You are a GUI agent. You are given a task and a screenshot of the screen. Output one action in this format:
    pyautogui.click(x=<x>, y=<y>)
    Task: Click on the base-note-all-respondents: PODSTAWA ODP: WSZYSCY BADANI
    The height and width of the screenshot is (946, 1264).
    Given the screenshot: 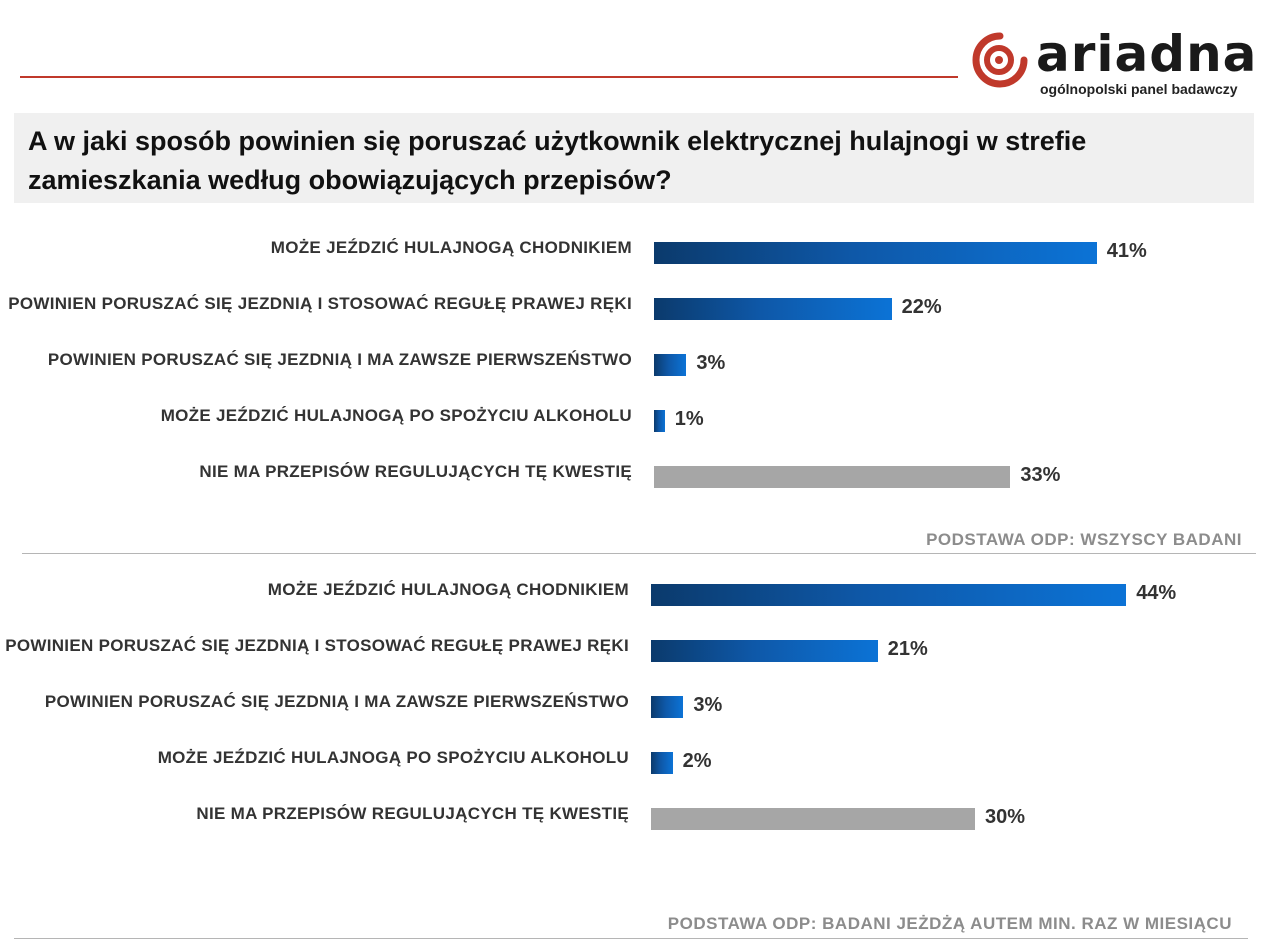 What is the action you would take?
    pyautogui.click(x=1084, y=539)
    